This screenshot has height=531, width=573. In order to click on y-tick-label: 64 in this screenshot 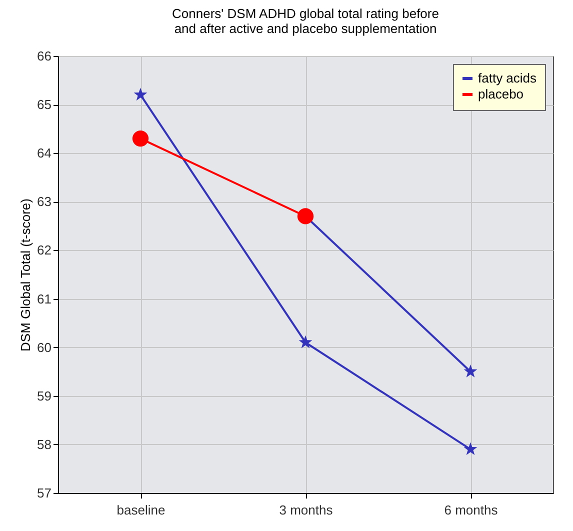, I will do `click(44, 153)`.